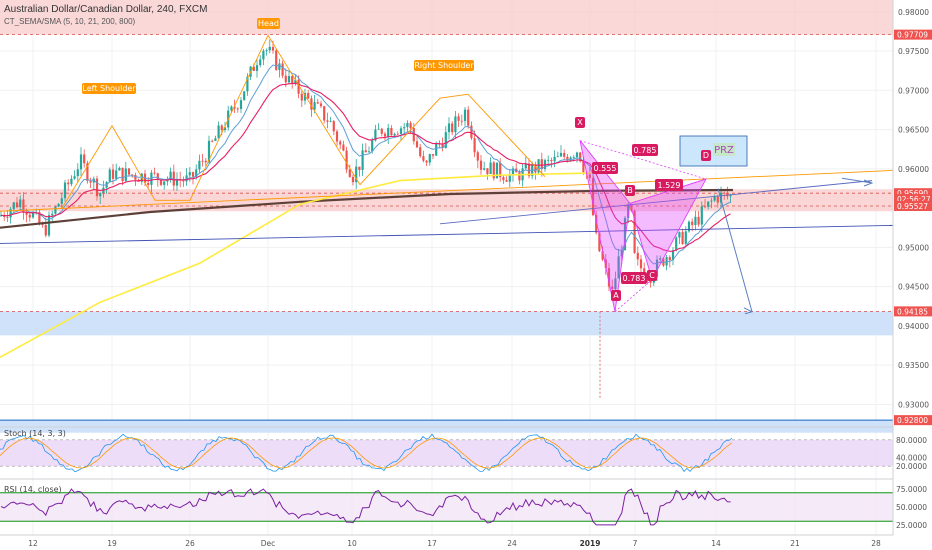 This screenshot has width=932, height=550. What do you see at coordinates (857, 182) in the screenshot?
I see `projection-arrow-right` at bounding box center [857, 182].